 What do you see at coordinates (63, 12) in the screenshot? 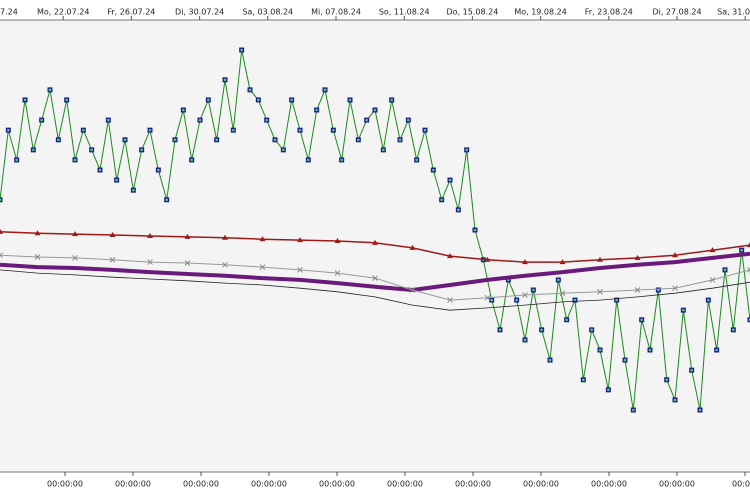
I see `top-axis-label: Mo, 22.07.24` at bounding box center [63, 12].